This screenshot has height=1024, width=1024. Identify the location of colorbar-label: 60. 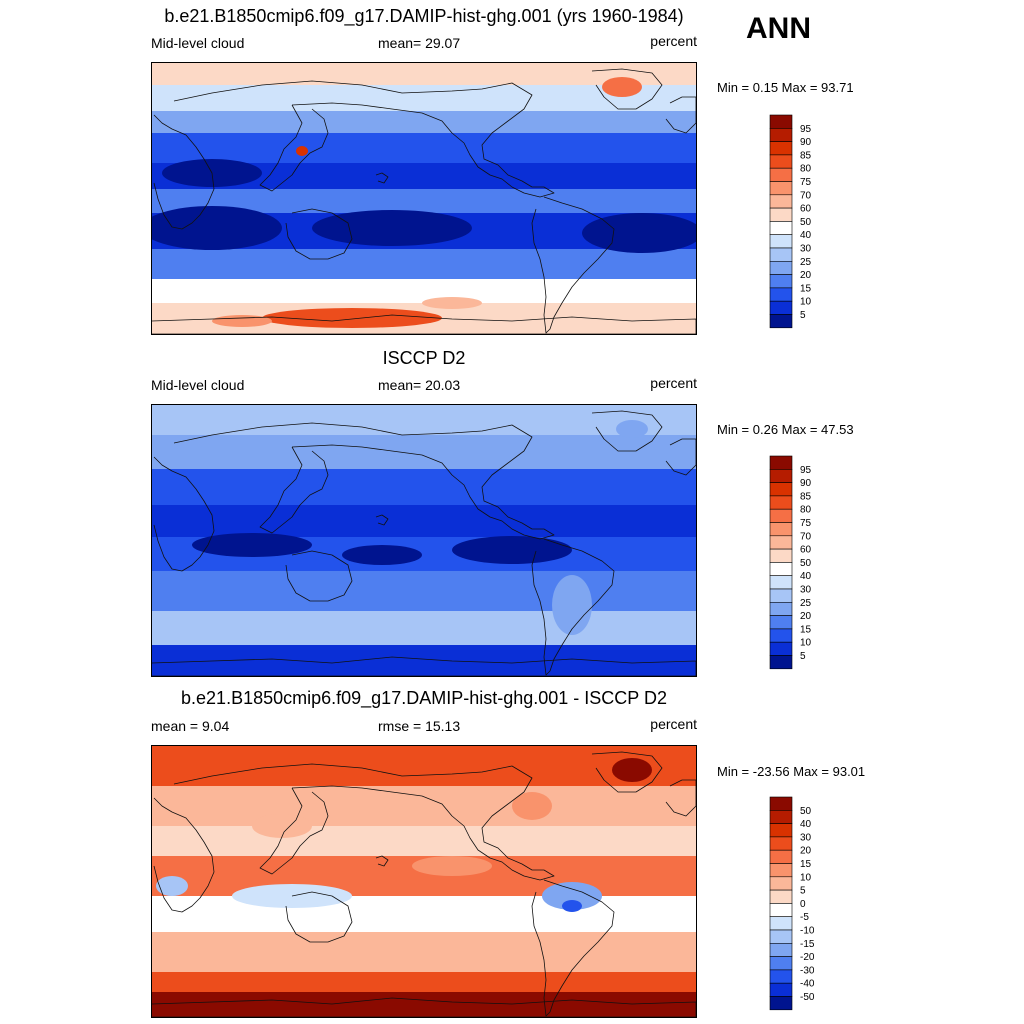
(806, 550).